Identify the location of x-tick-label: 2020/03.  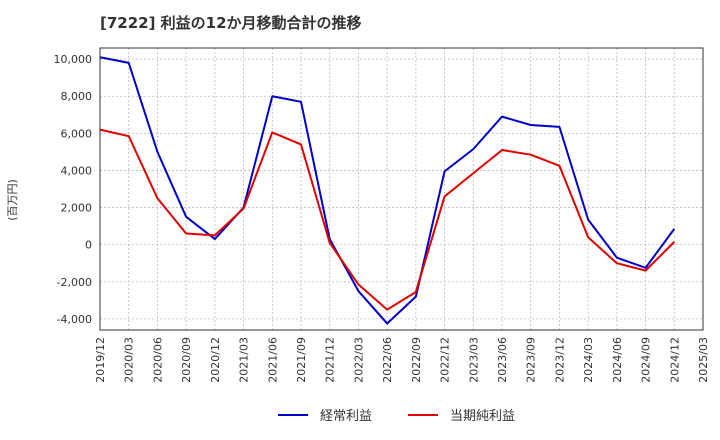
(129, 360).